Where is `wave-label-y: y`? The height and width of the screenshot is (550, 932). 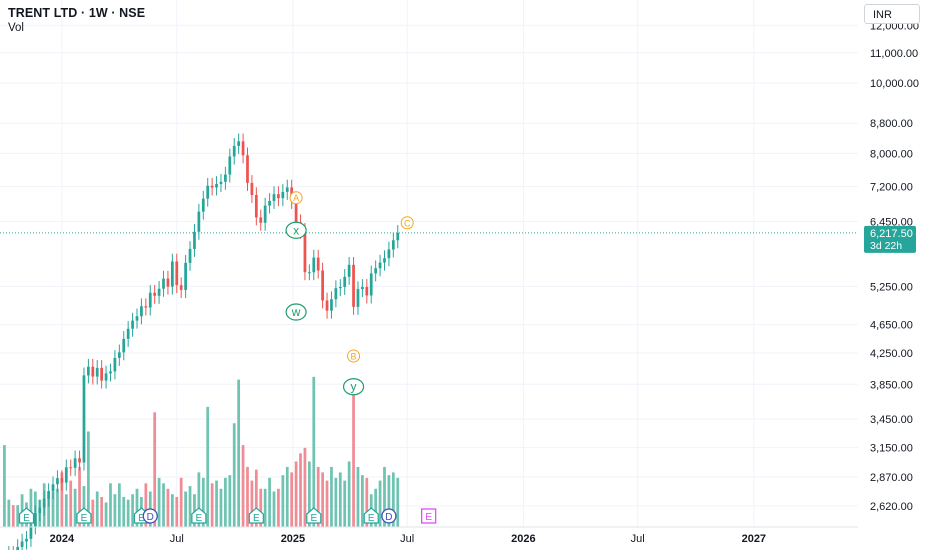 wave-label-y: y is located at coordinates (353, 387).